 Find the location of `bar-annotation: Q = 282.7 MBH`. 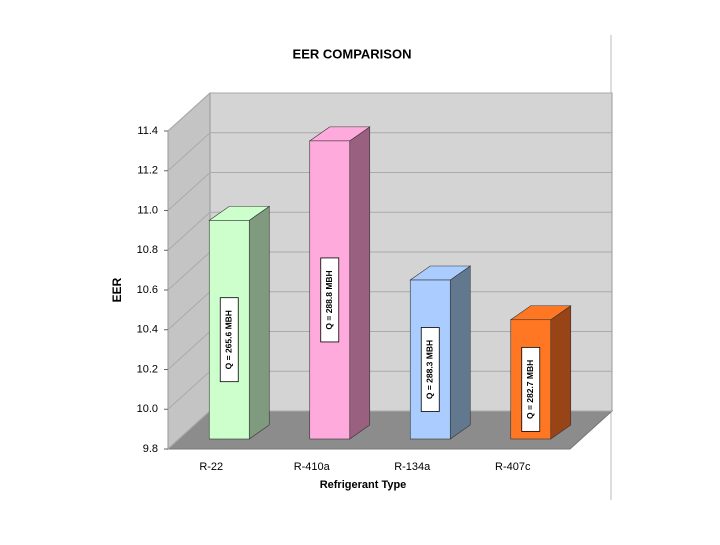

bar-annotation: Q = 282.7 MBH is located at coordinates (530, 389).